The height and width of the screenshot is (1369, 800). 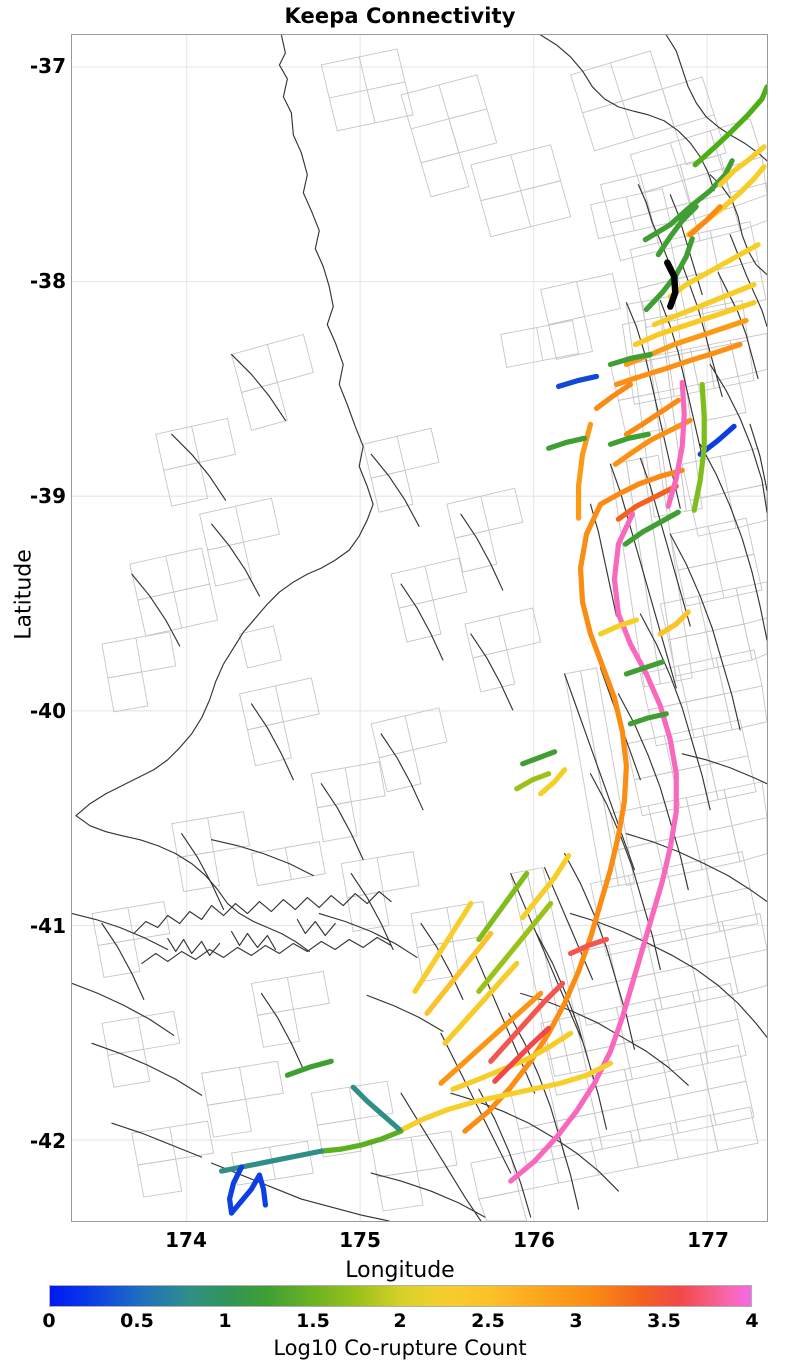 I want to click on ytick-3: -40, so click(x=47, y=711).